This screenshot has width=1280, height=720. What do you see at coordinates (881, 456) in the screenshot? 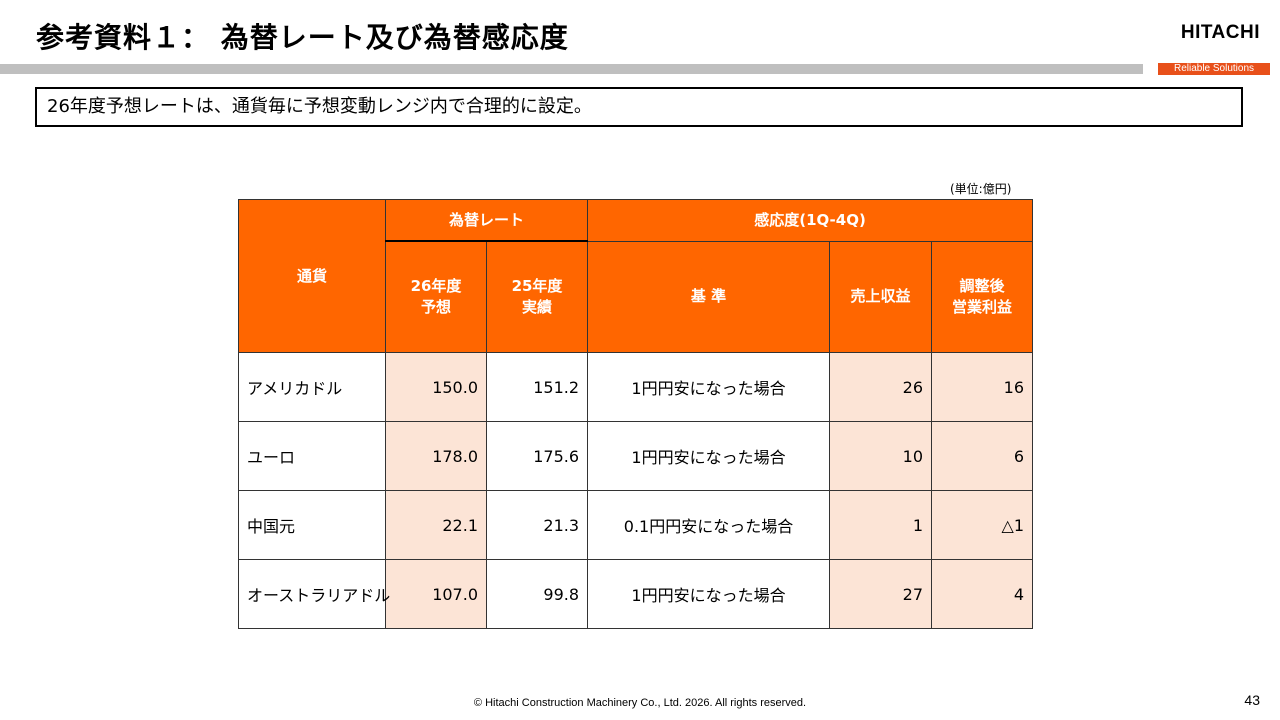
I see `cell-revenue: 10` at bounding box center [881, 456].